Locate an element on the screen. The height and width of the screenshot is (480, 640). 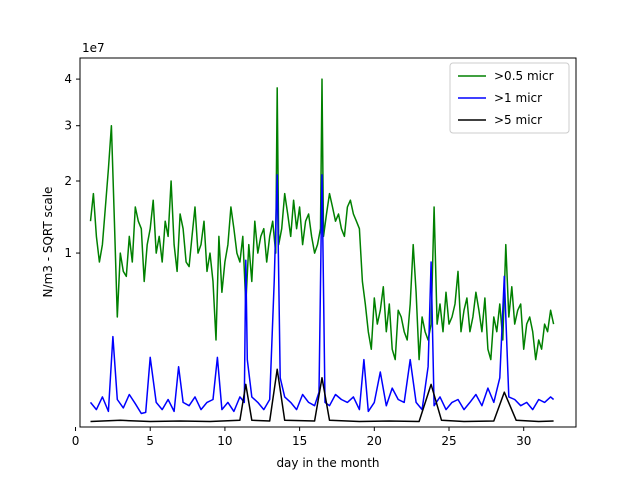
y-axis: 1 2 3 4 is located at coordinates (72, 166).